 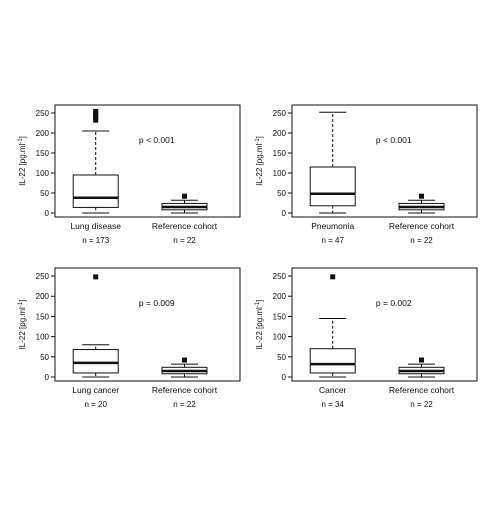 What do you see at coordinates (394, 303) in the screenshot?
I see `p-value-annotation: p = 0.002` at bounding box center [394, 303].